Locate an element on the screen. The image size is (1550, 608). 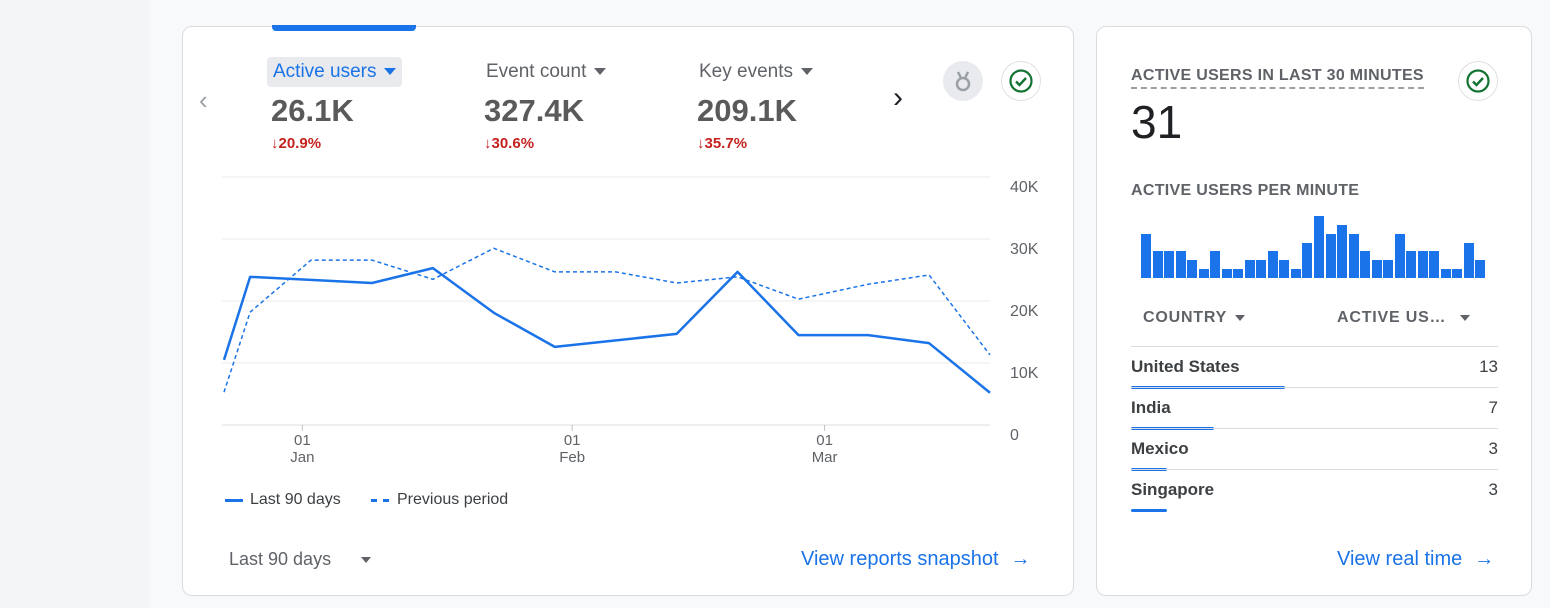
y-tick-label: 0 is located at coordinates (1014, 435).